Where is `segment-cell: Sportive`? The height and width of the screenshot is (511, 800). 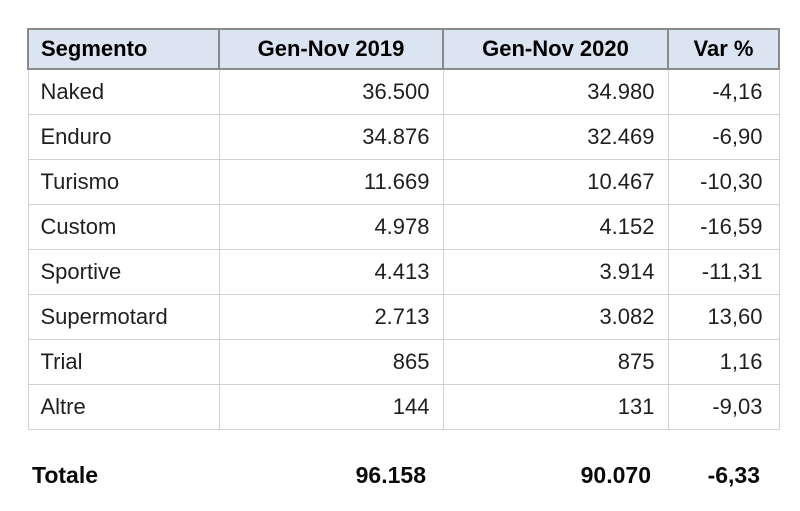 segment-cell: Sportive is located at coordinates (123, 271).